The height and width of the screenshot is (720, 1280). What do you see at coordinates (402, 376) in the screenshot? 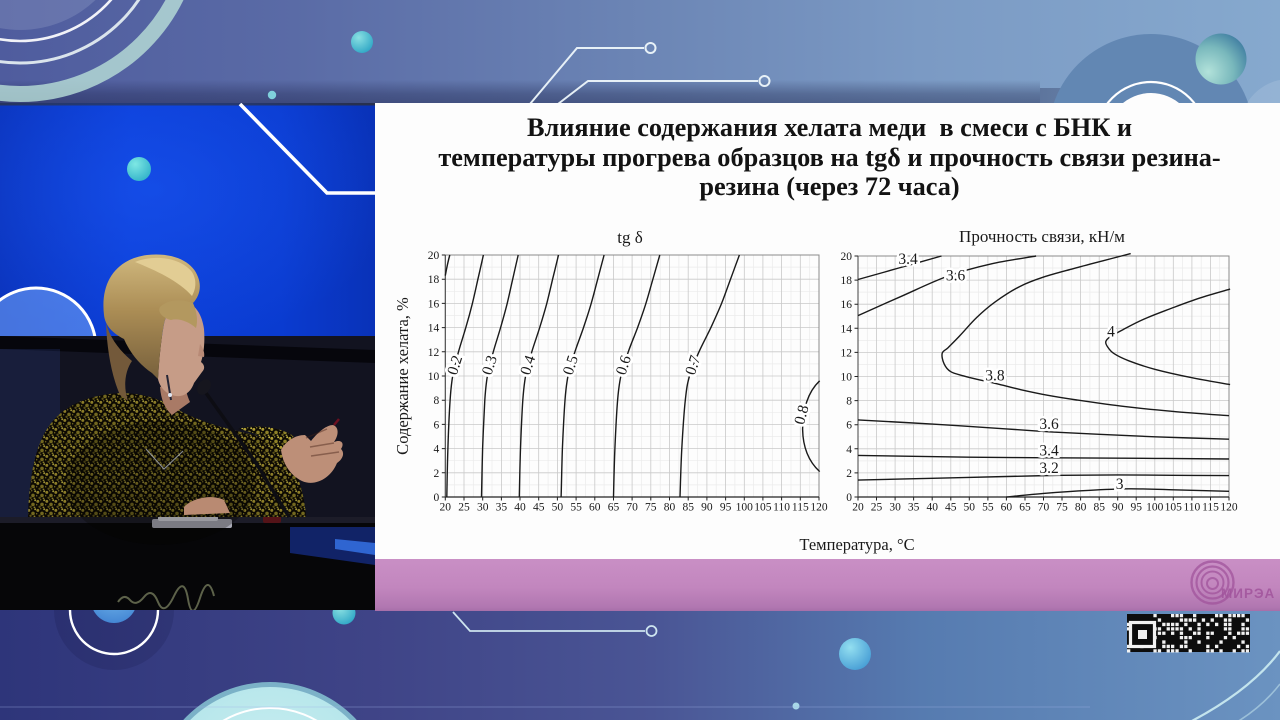
I see `svg-text: Содержание хелата, %` at bounding box center [402, 376].